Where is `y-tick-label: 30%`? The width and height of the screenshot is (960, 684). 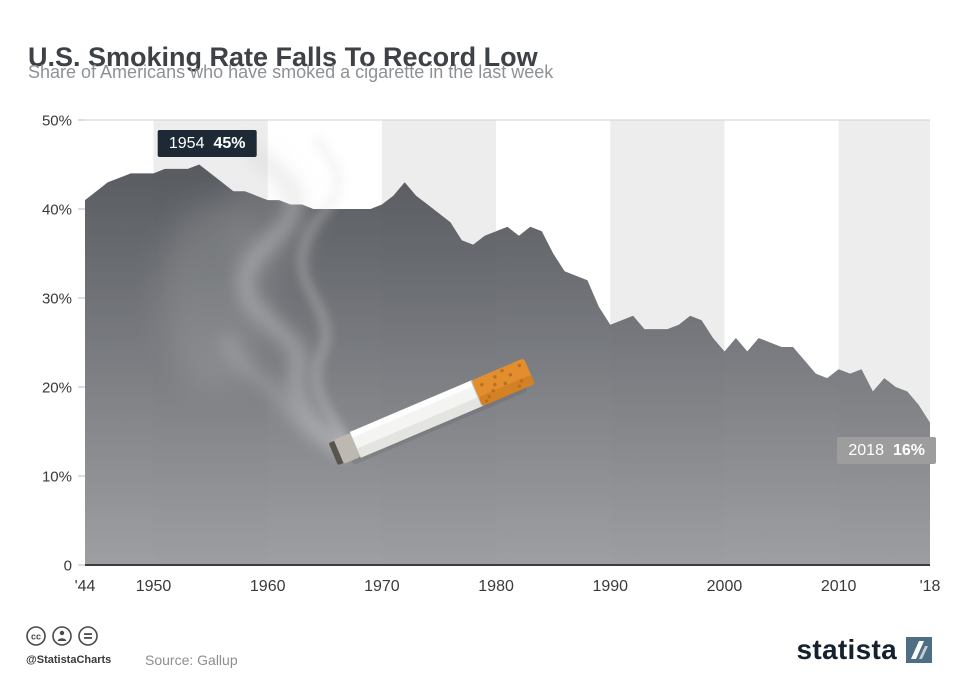 y-tick-label: 30% is located at coordinates (57, 298).